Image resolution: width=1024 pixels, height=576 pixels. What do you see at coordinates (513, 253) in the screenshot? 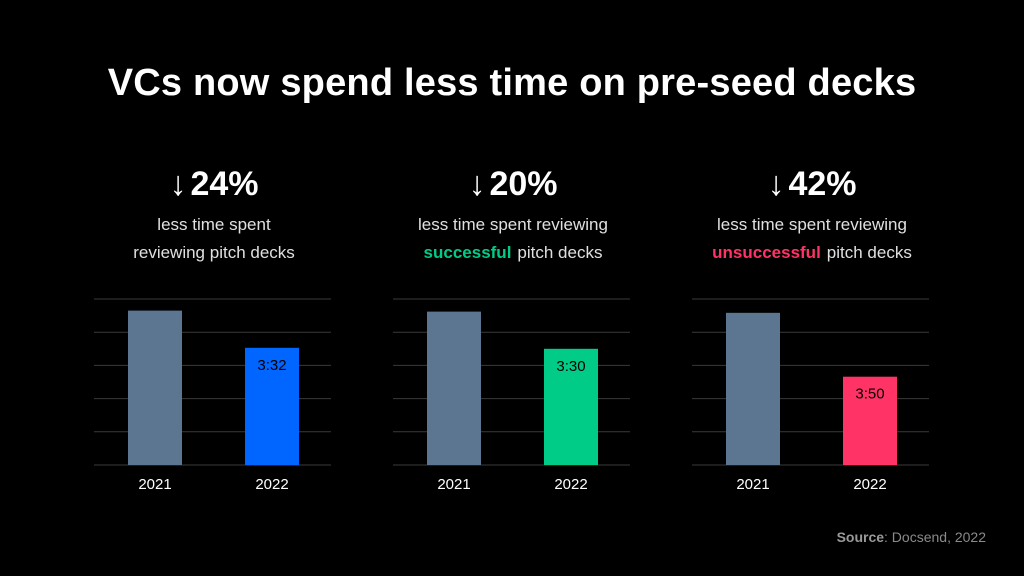
I see `desc-line2: successful pitch decks` at bounding box center [513, 253].